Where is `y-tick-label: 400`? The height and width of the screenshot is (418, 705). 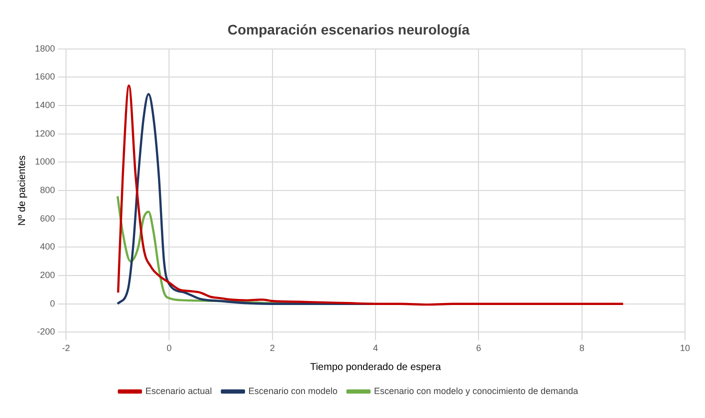 y-tick-label: 400 is located at coordinates (48, 247).